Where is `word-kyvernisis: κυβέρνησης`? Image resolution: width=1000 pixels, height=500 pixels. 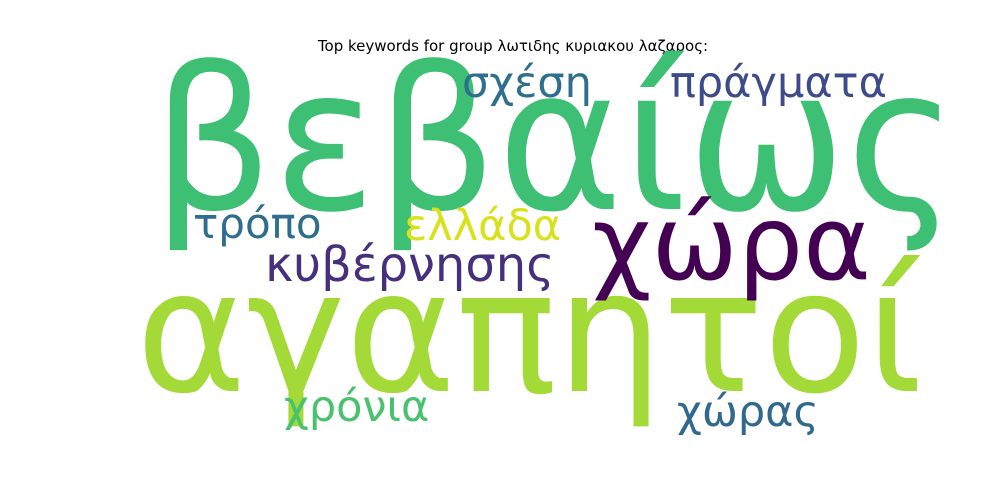 word-kyvernisis: κυβέρνησης is located at coordinates (410, 265).